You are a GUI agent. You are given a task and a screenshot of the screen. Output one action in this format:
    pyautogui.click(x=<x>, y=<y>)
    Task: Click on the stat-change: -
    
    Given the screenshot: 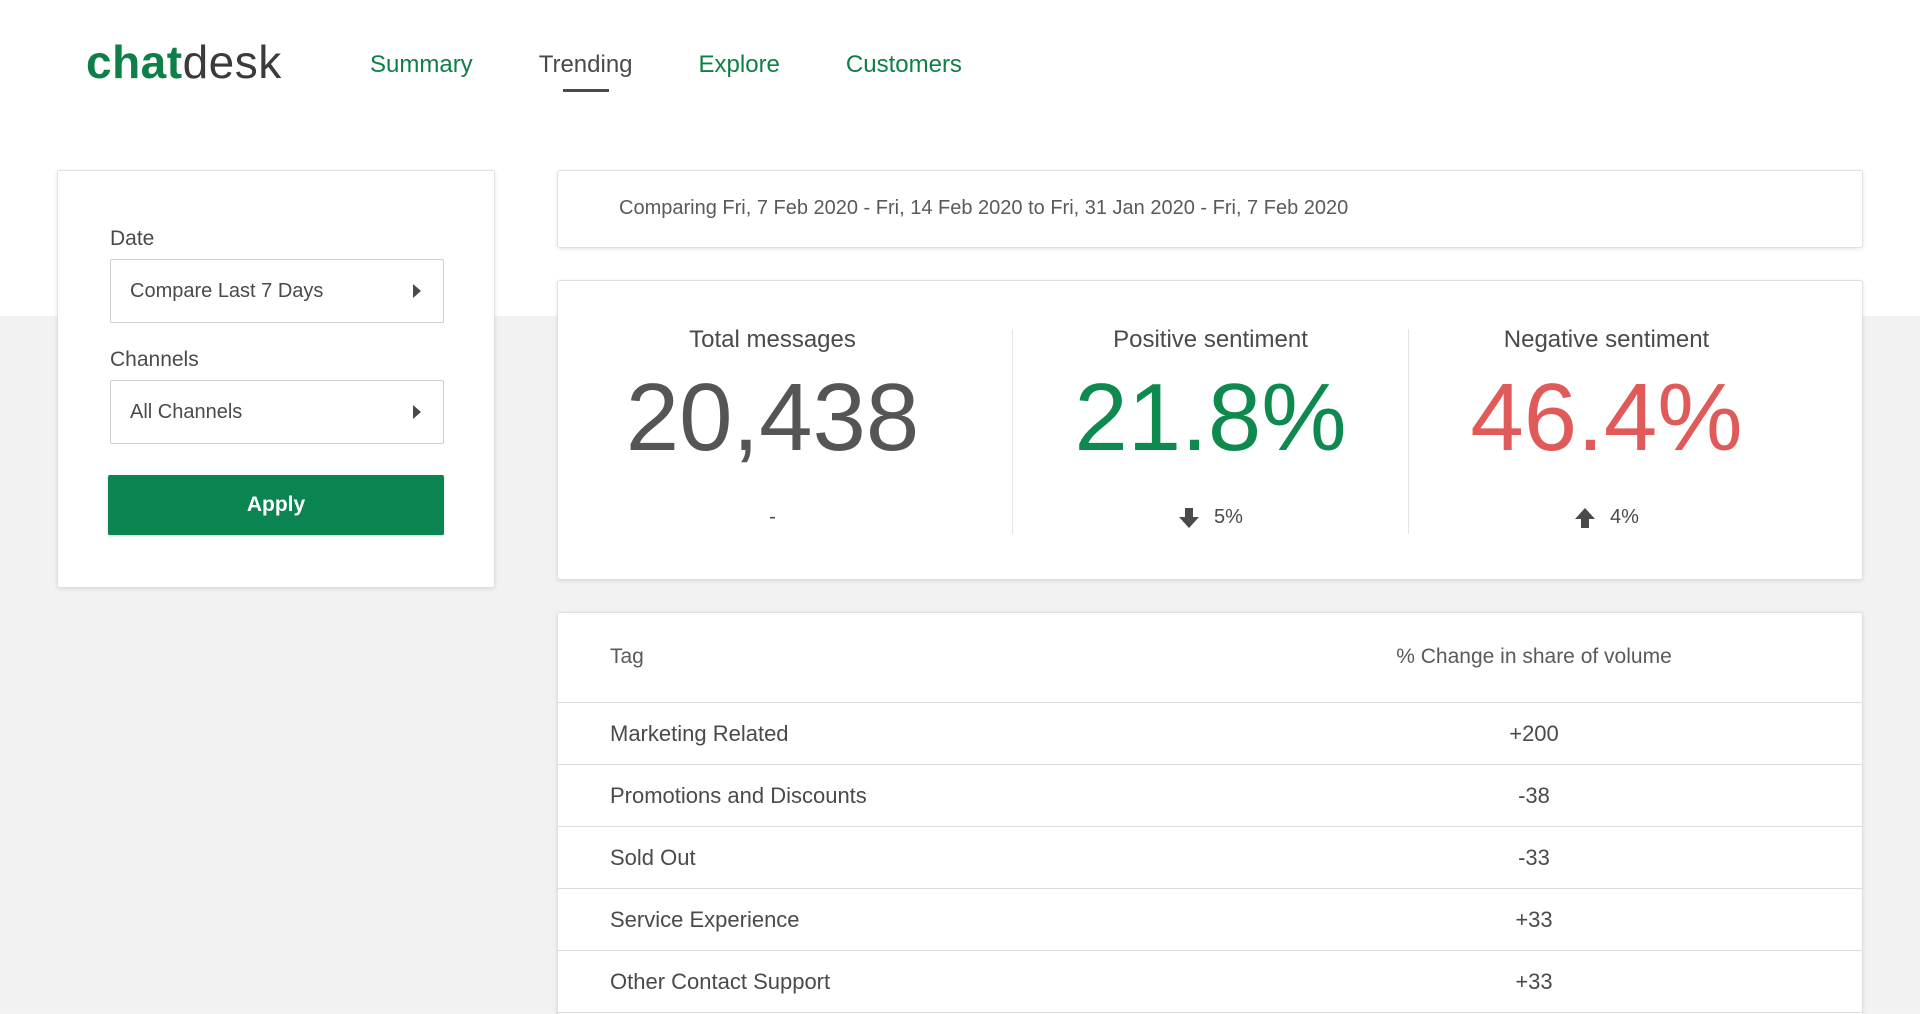 What is the action you would take?
    pyautogui.click(x=772, y=517)
    